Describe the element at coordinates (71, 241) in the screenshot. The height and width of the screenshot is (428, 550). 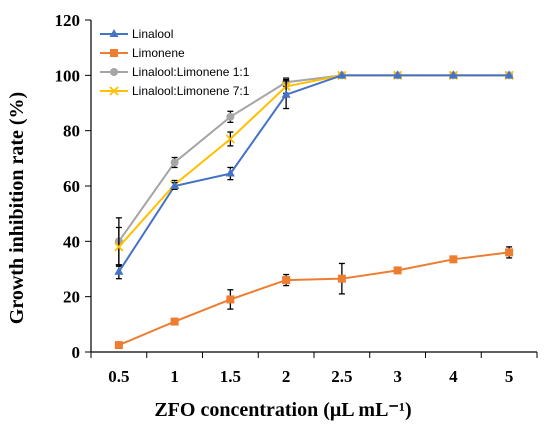
I see `y-tick-label: 40` at that location.